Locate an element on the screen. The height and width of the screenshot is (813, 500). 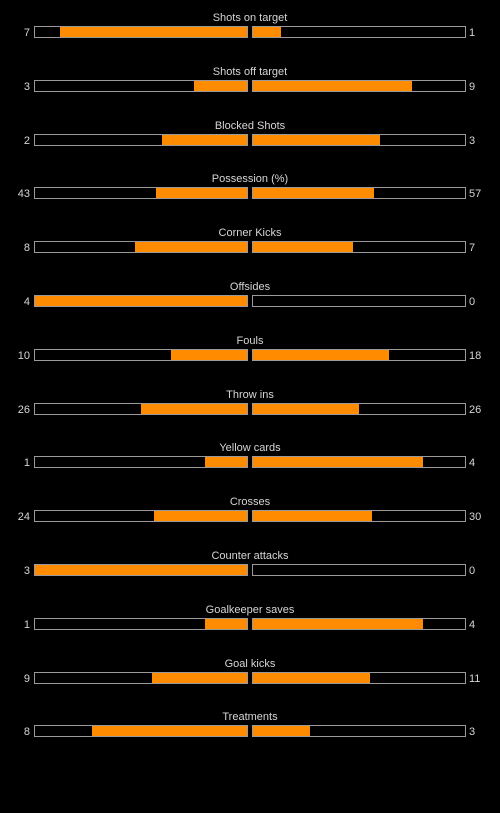
home-value: 43 is located at coordinates (23, 194).